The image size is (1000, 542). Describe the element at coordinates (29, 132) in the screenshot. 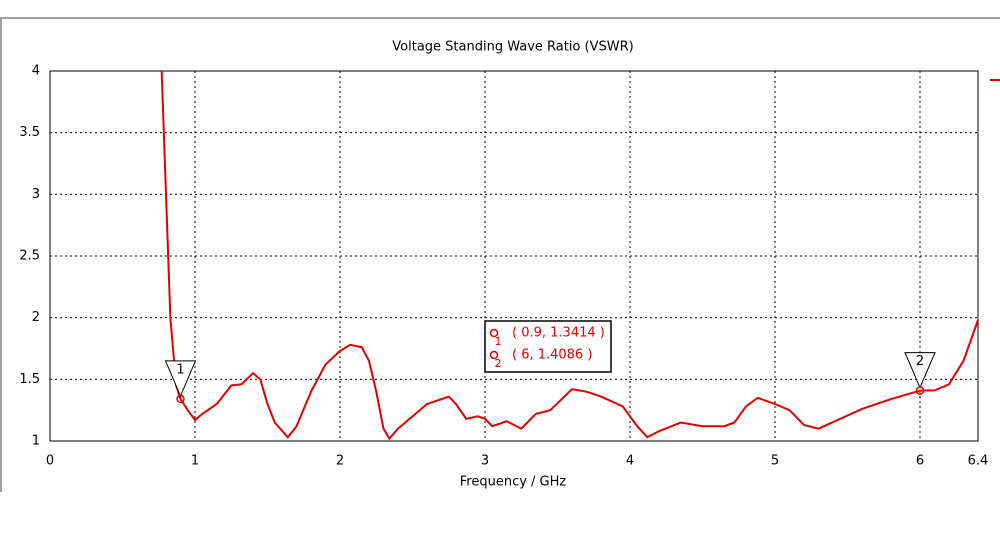

I see `y-tick-label: 3.5` at that location.